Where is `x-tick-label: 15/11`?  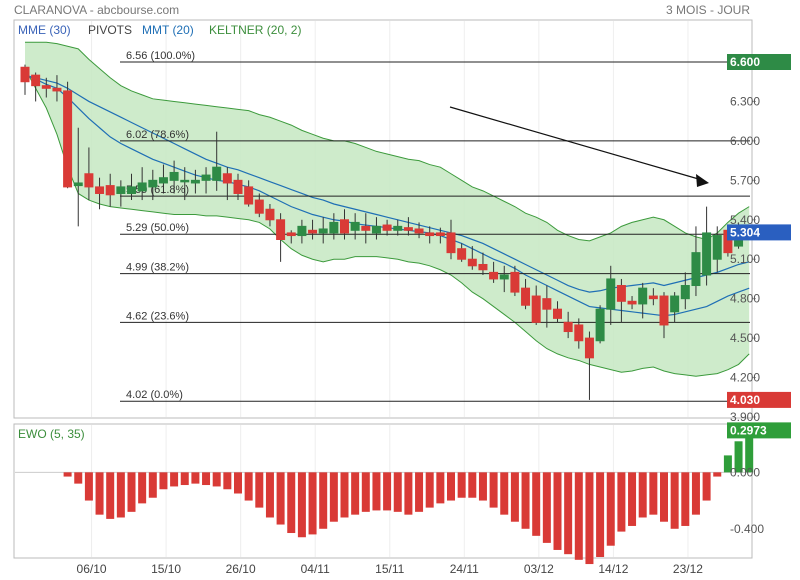 x-tick-label: 15/11 is located at coordinates (389, 569).